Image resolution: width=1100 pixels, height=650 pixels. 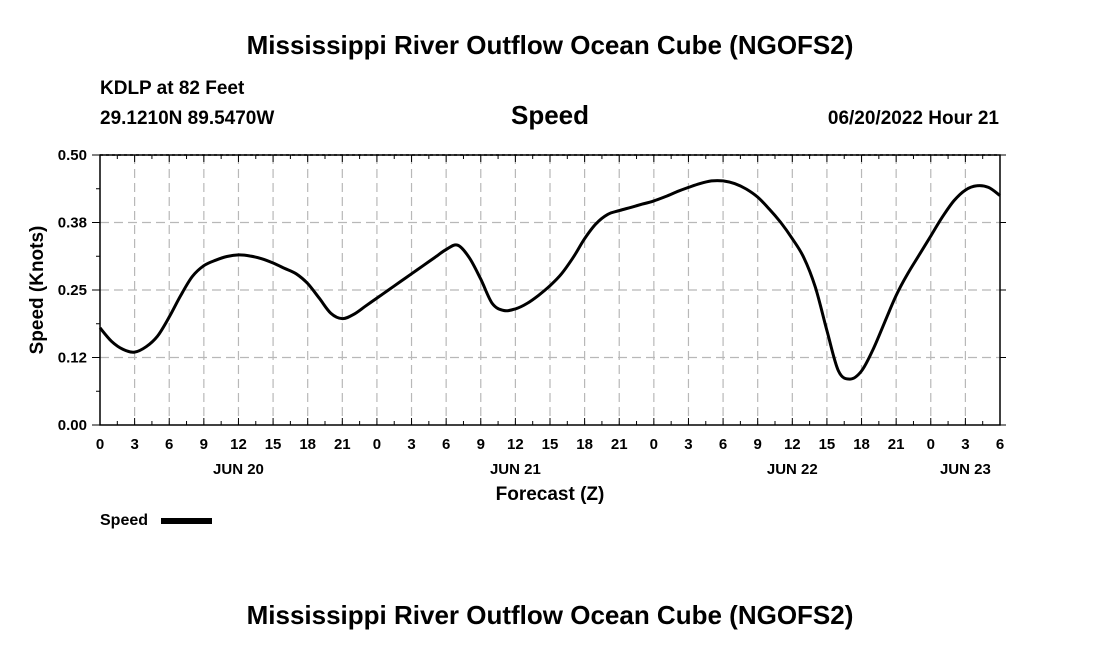 What do you see at coordinates (914, 118) in the screenshot?
I see `datetime-label: 06/20/2022 Hour 21` at bounding box center [914, 118].